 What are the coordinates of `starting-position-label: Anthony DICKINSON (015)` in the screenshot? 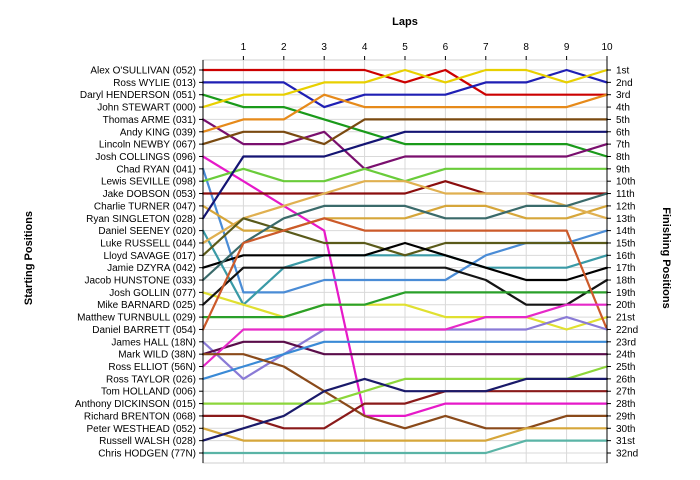 It's located at (135, 404).